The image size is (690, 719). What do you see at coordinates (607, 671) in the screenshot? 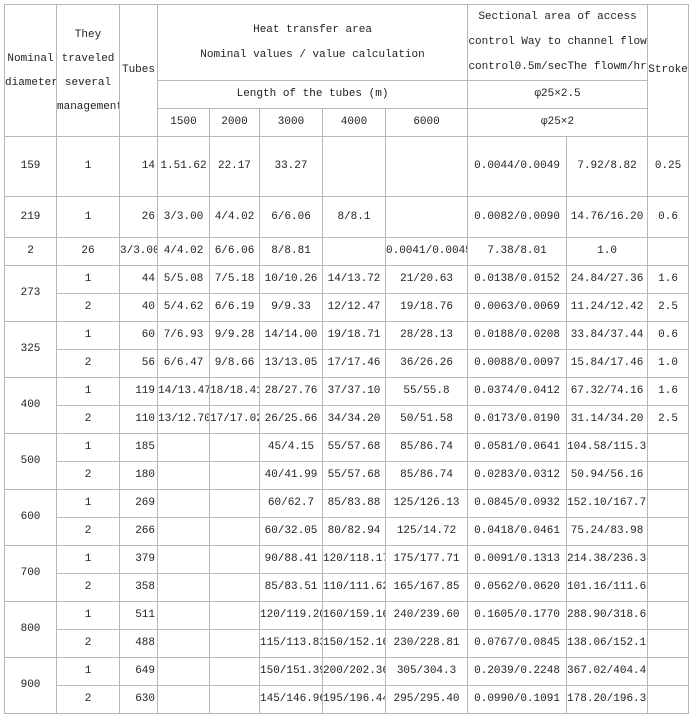
I see `data-cell: 367.02/404.46` at bounding box center [607, 671].